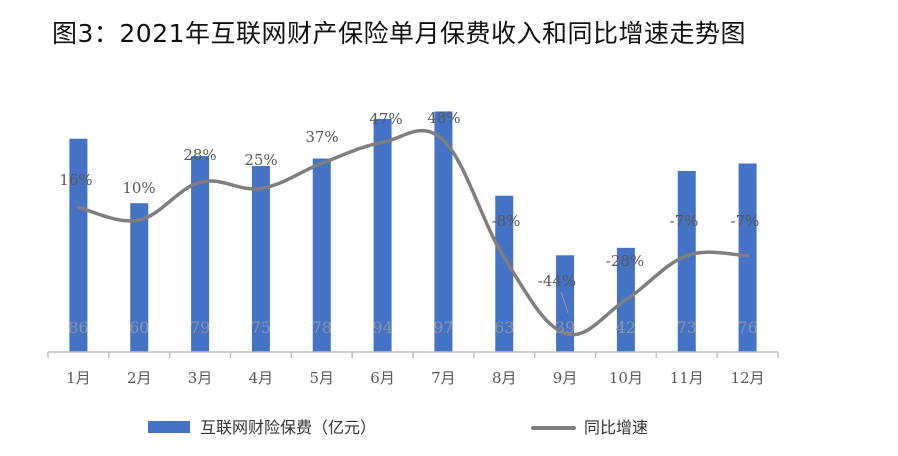  I want to click on legend-bar-swatch, so click(169, 427).